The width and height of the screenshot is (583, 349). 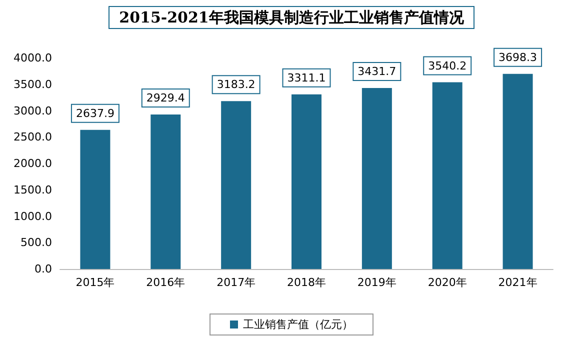 I want to click on x-tick-label: 2019年, so click(x=376, y=282).